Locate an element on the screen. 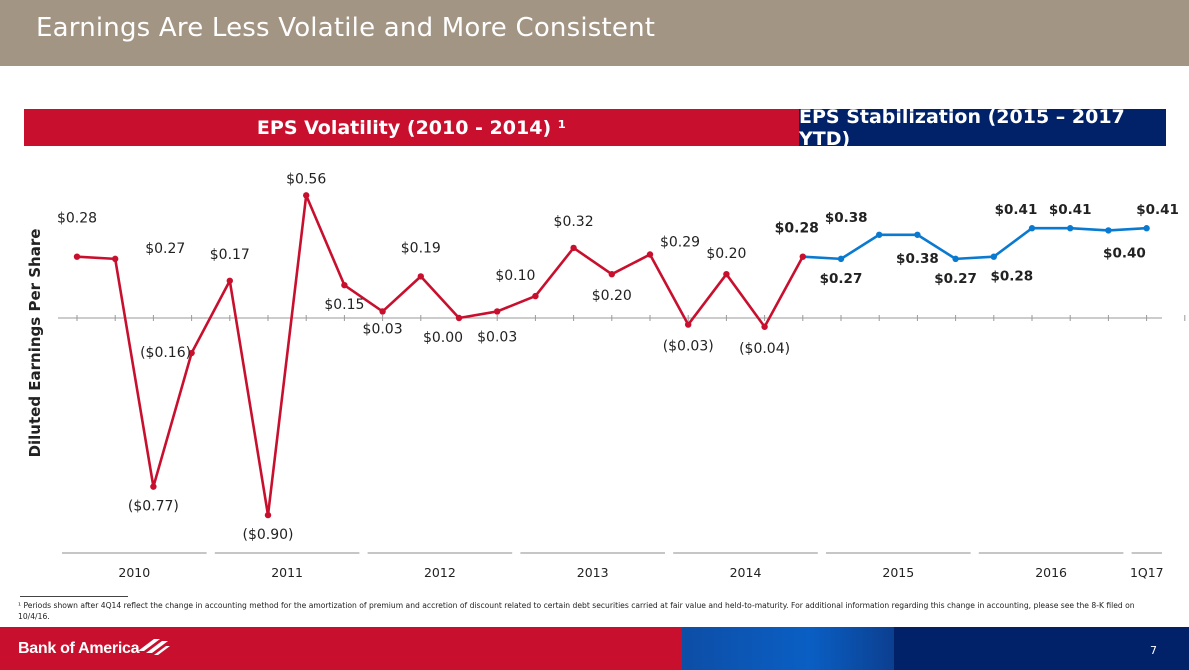 This screenshot has width=1189, height=670. volatility-data-label: $0.17 is located at coordinates (230, 255).